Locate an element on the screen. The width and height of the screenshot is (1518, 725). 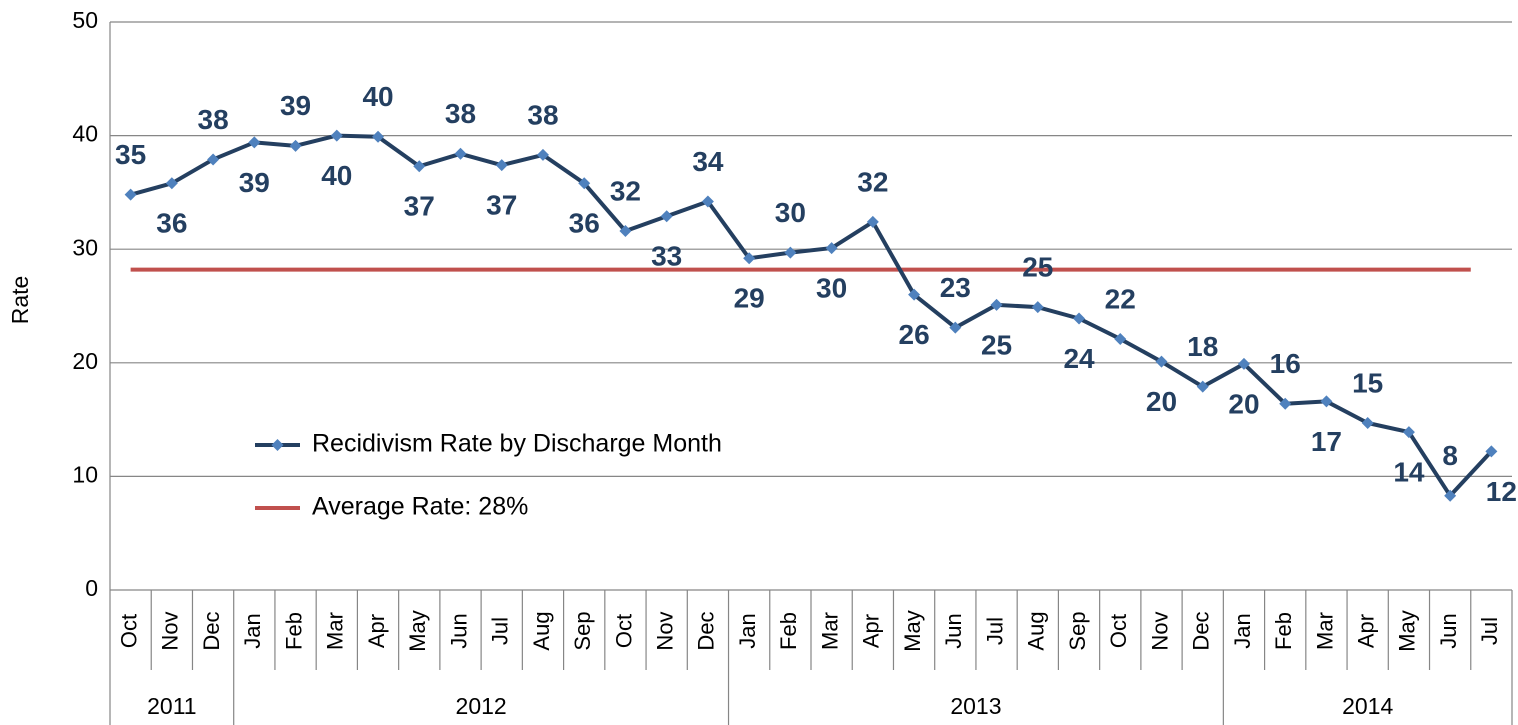
year-label: 2011 is located at coordinates (171, 706).